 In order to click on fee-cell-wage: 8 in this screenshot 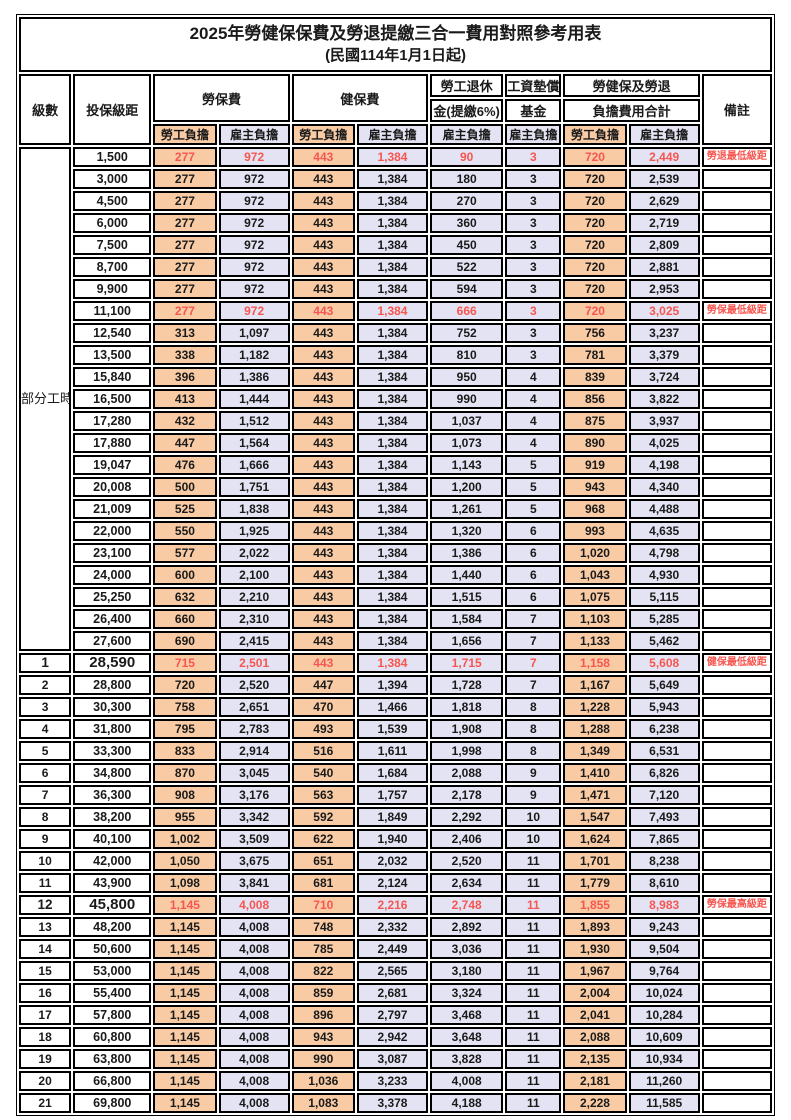, I will do `click(533, 729)`.